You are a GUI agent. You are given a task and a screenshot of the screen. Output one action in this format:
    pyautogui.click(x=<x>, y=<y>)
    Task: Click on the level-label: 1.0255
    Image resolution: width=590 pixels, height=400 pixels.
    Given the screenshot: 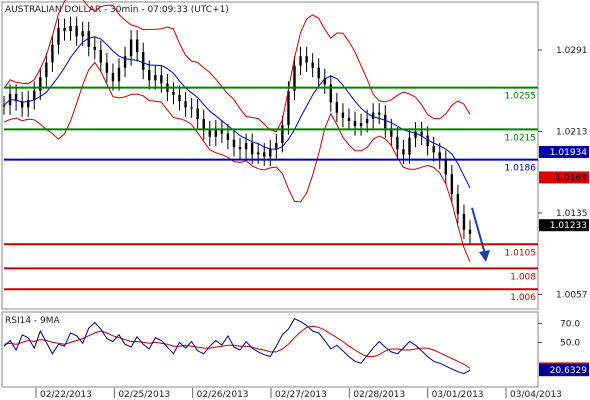 What is the action you would take?
    pyautogui.click(x=521, y=97)
    